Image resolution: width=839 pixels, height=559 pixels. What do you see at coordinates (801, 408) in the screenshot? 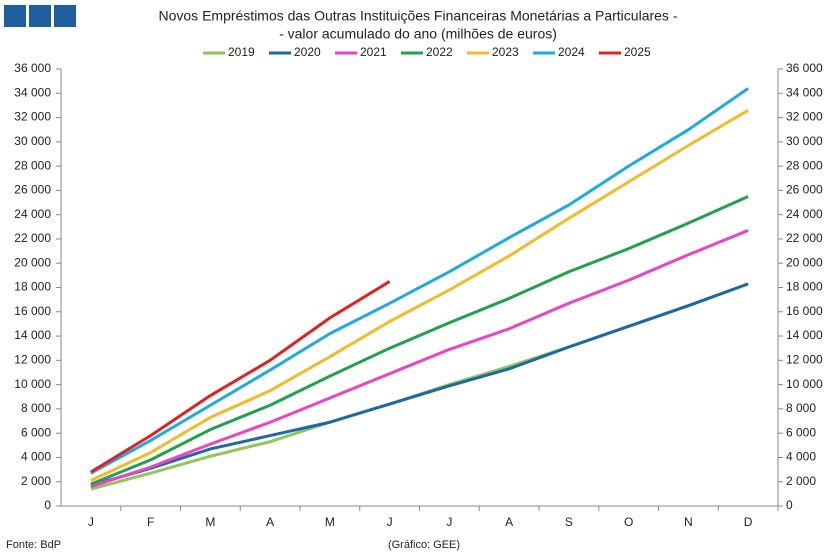
I see `y2-tick-label: 8 000` at bounding box center [801, 408].